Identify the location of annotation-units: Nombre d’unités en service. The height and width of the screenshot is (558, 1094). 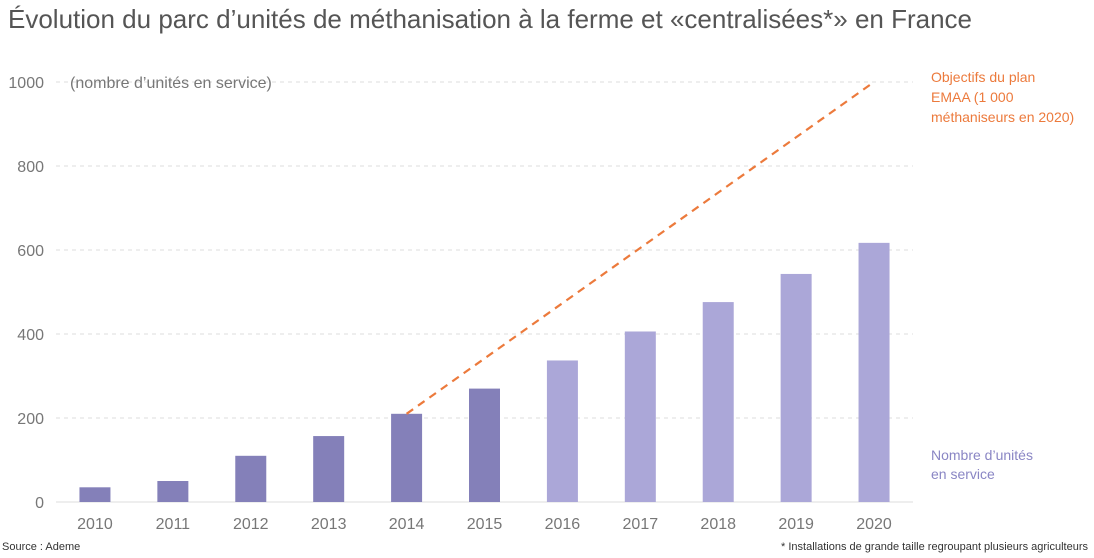
(982, 464).